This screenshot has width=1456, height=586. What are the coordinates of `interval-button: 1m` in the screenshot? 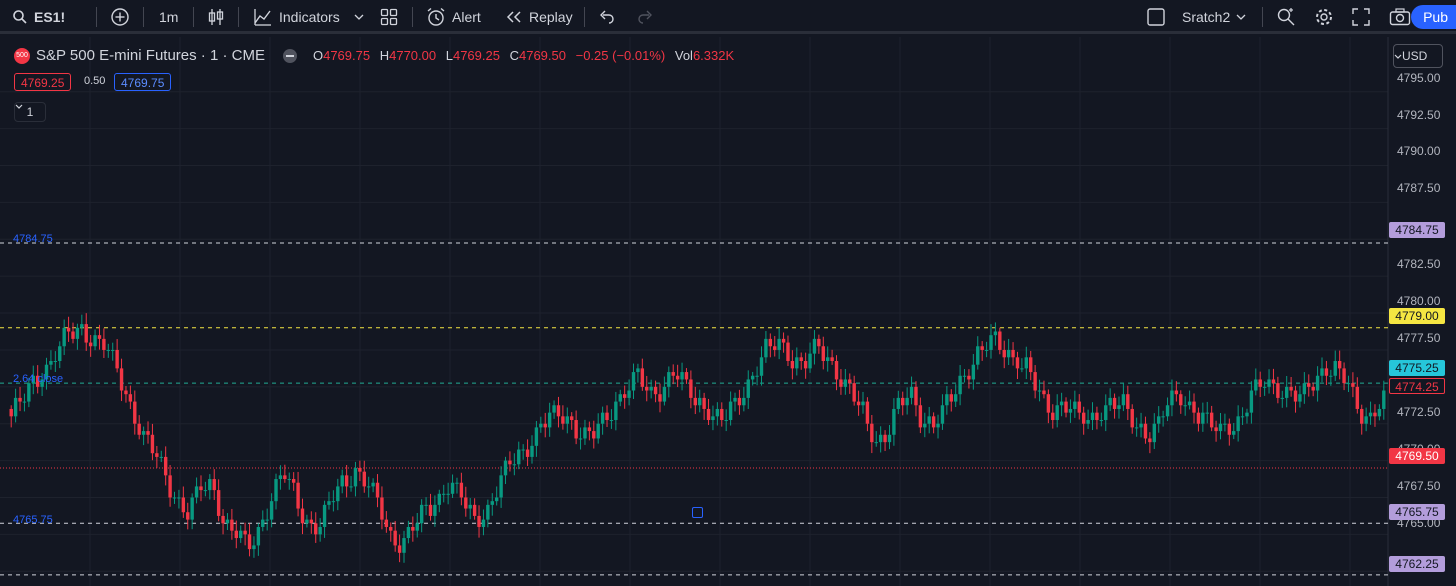 It's located at (168, 17).